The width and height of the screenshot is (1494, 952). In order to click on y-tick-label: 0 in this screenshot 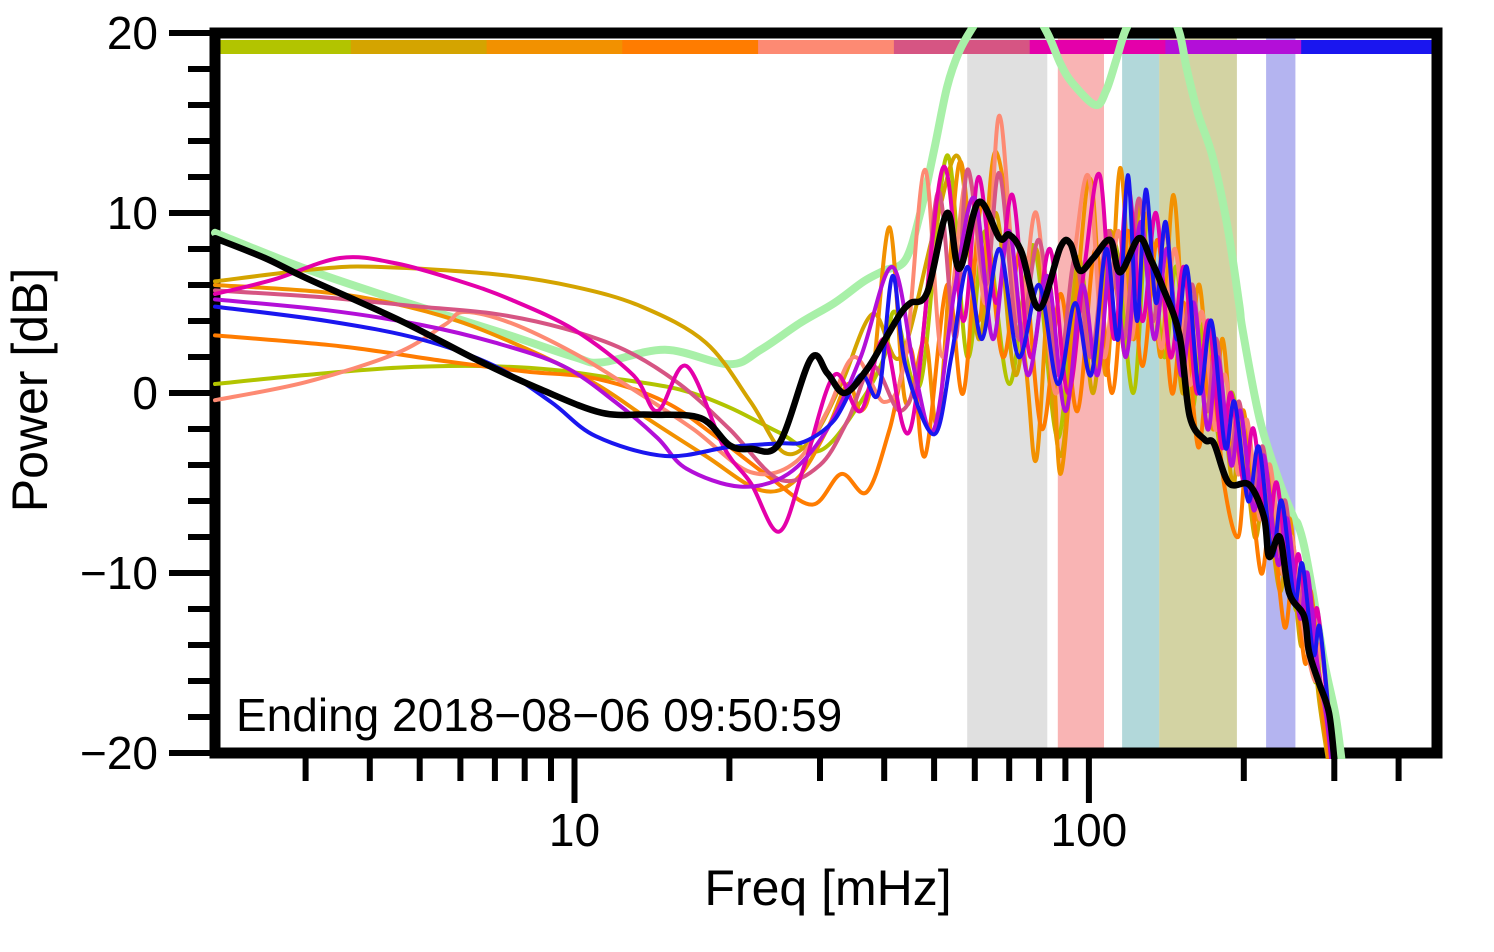, I will do `click(145, 393)`.